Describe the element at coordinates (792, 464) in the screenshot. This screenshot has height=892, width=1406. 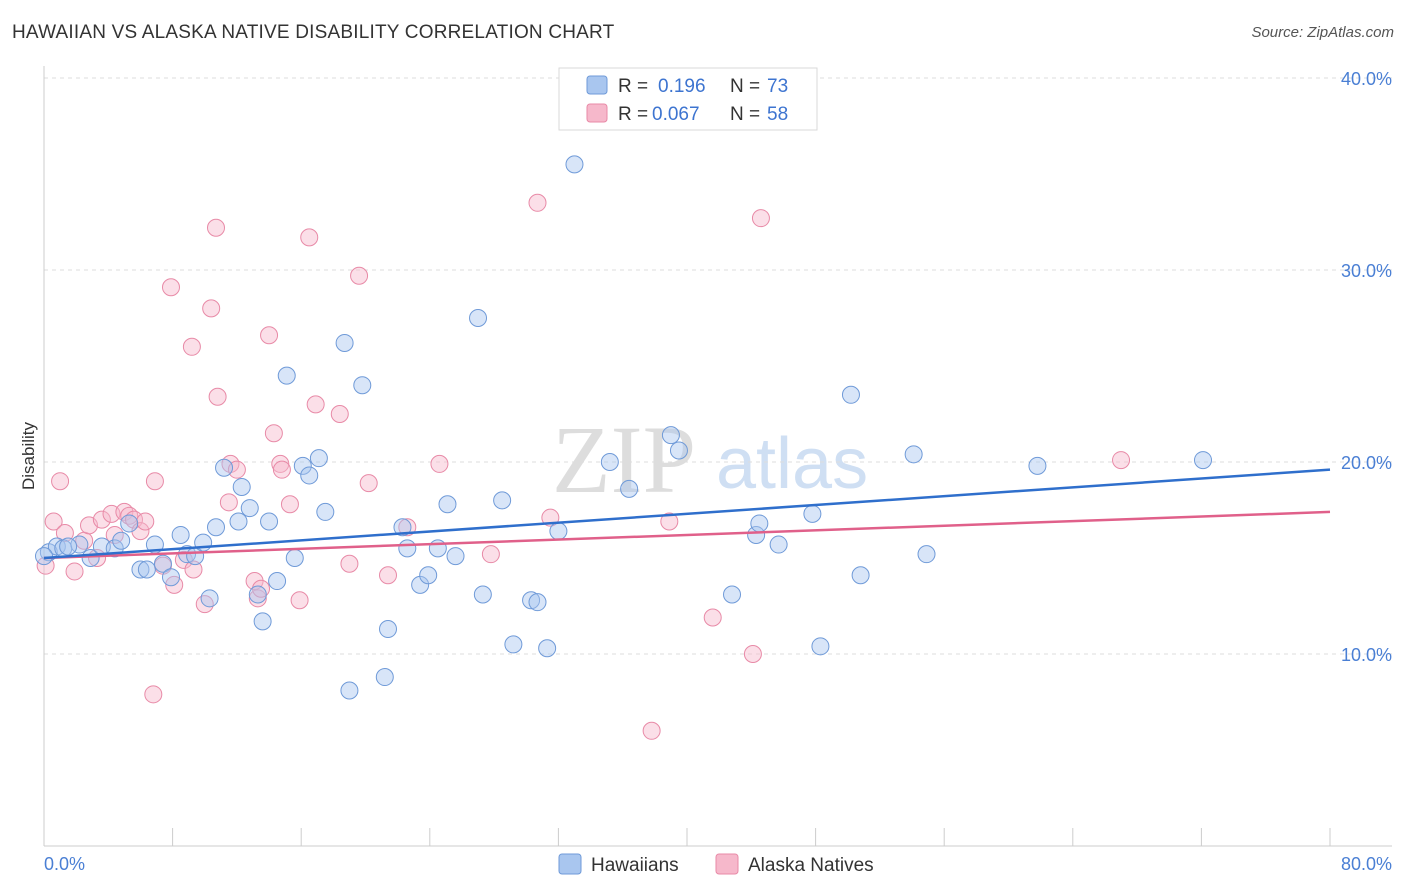
I see `watermark-atlas: atlas` at that location.